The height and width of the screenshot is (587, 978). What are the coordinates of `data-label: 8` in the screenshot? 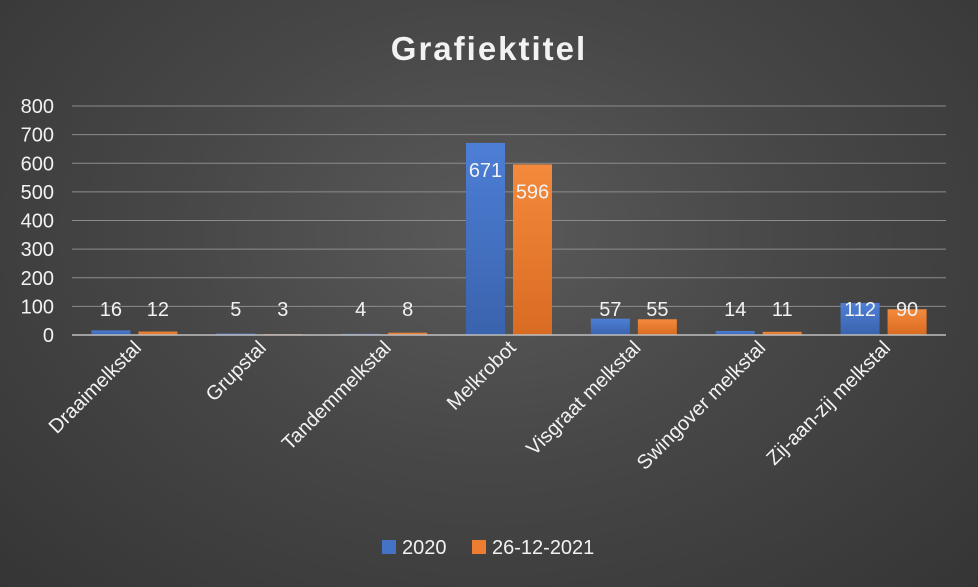 It's located at (407, 310).